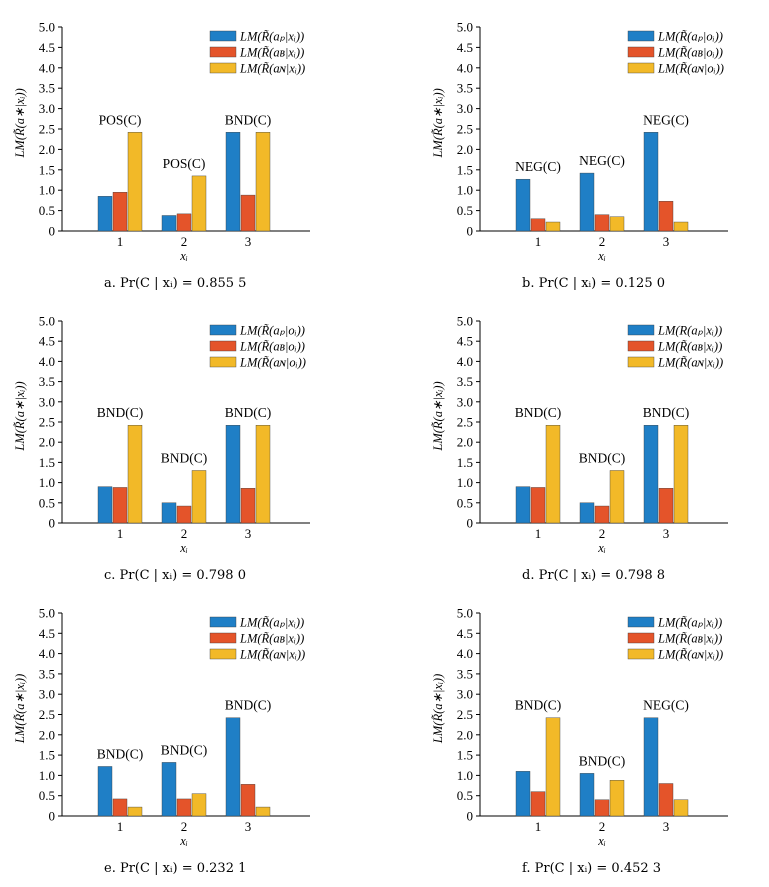 Image resolution: width=769 pixels, height=887 pixels. I want to click on chart-caption: e. Pr(C | xᵢ) = 0.232 1, so click(175, 868).